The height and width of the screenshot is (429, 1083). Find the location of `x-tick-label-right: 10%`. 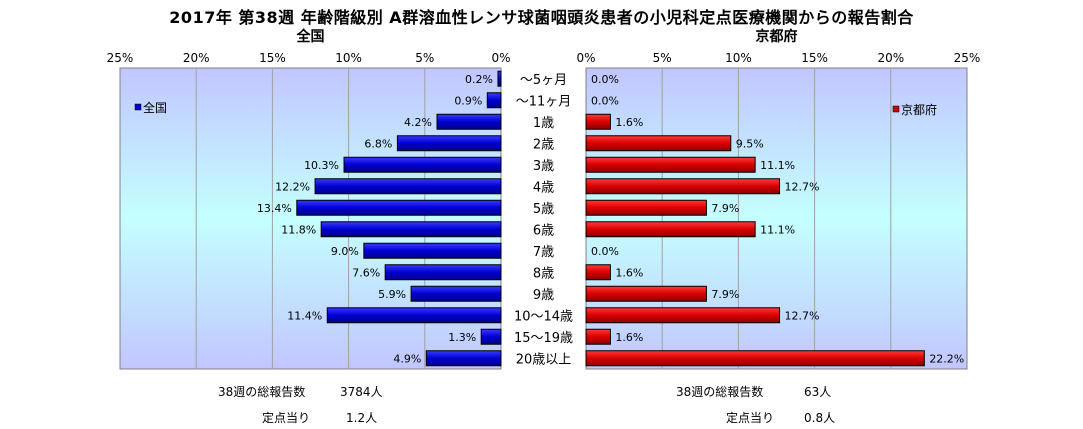

x-tick-label-right: 10% is located at coordinates (738, 58).